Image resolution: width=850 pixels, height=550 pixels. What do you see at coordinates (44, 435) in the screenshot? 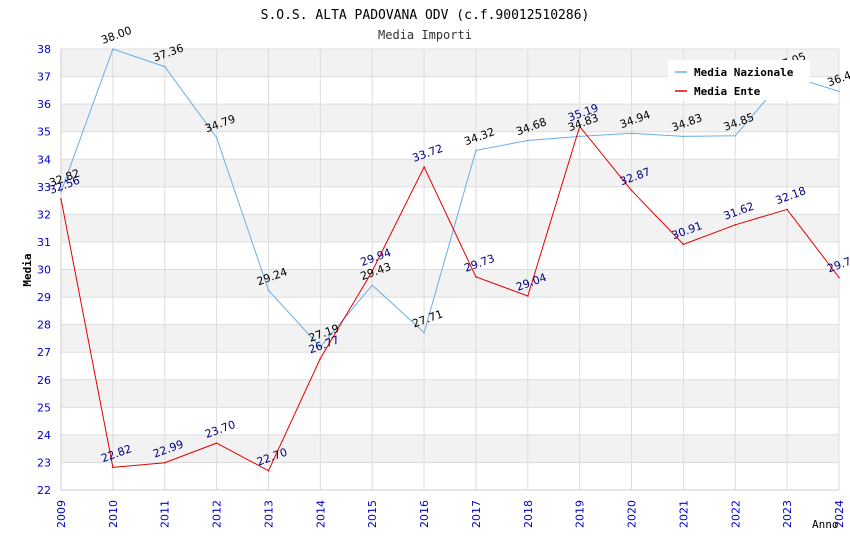
I see `y-tick-label: 24` at bounding box center [44, 435].